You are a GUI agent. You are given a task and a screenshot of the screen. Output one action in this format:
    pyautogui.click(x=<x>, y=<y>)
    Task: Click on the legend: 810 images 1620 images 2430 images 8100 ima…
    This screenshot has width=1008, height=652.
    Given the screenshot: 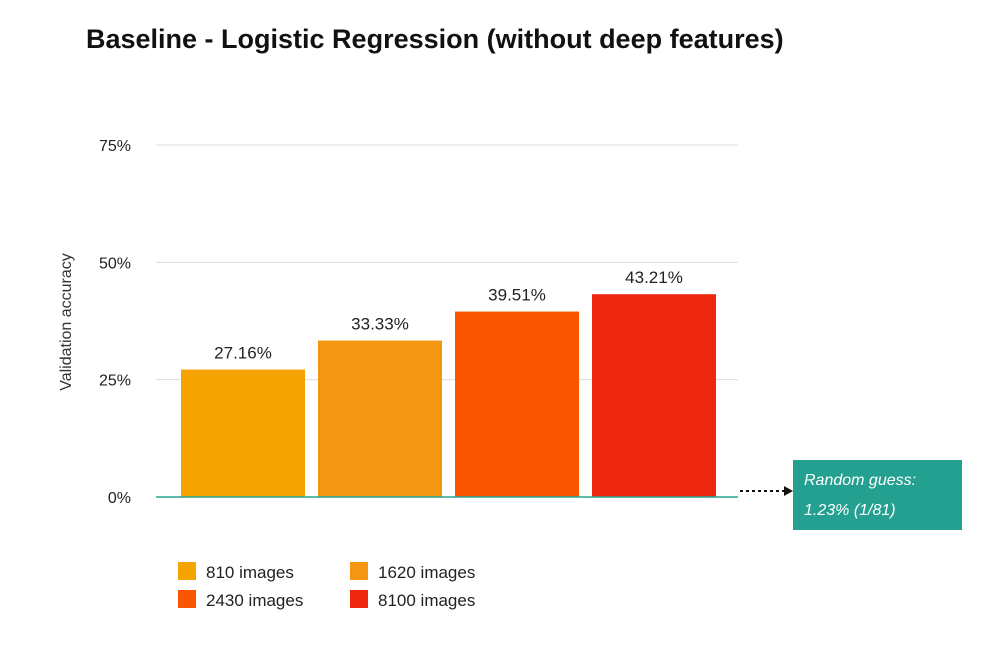 What is the action you would take?
    pyautogui.click(x=326, y=586)
    